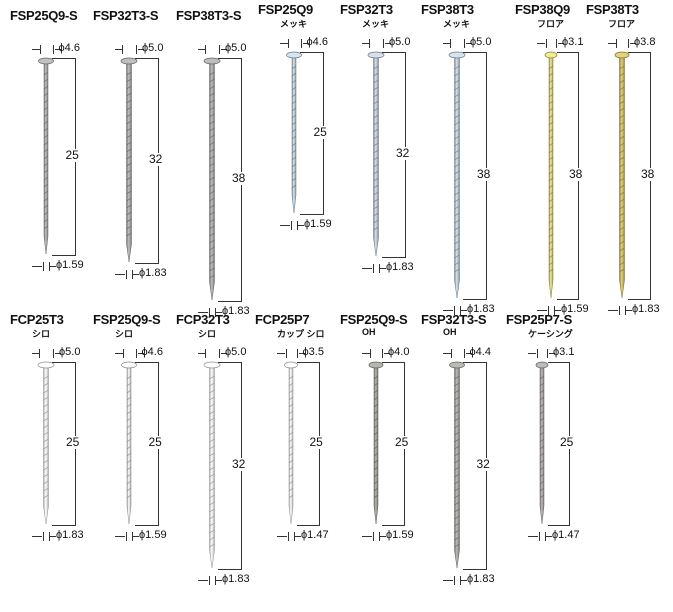  I want to click on nail-code: FSP32T3, so click(366, 9).